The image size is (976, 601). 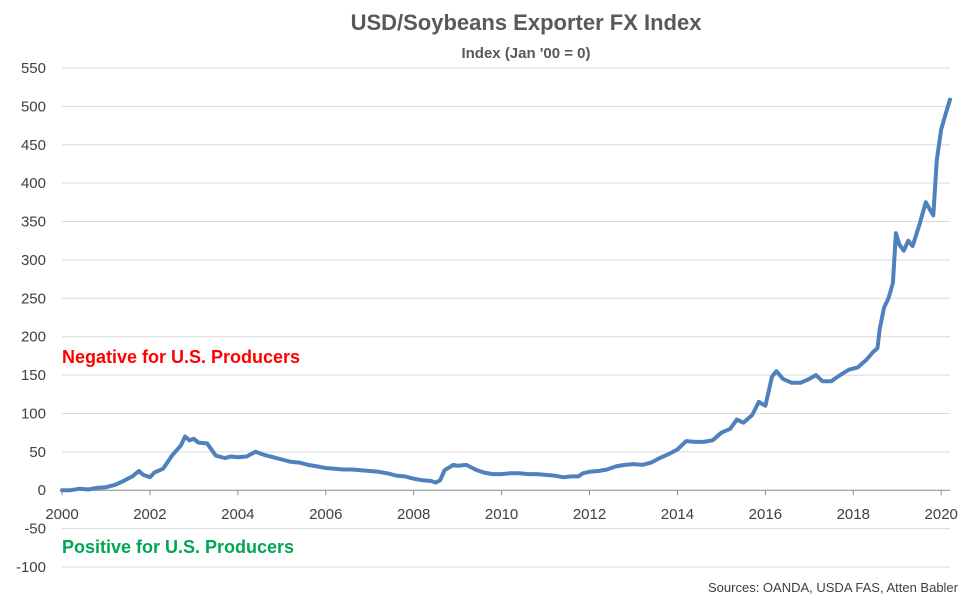 What do you see at coordinates (765, 514) in the screenshot?
I see `x-tick-label: 2016` at bounding box center [765, 514].